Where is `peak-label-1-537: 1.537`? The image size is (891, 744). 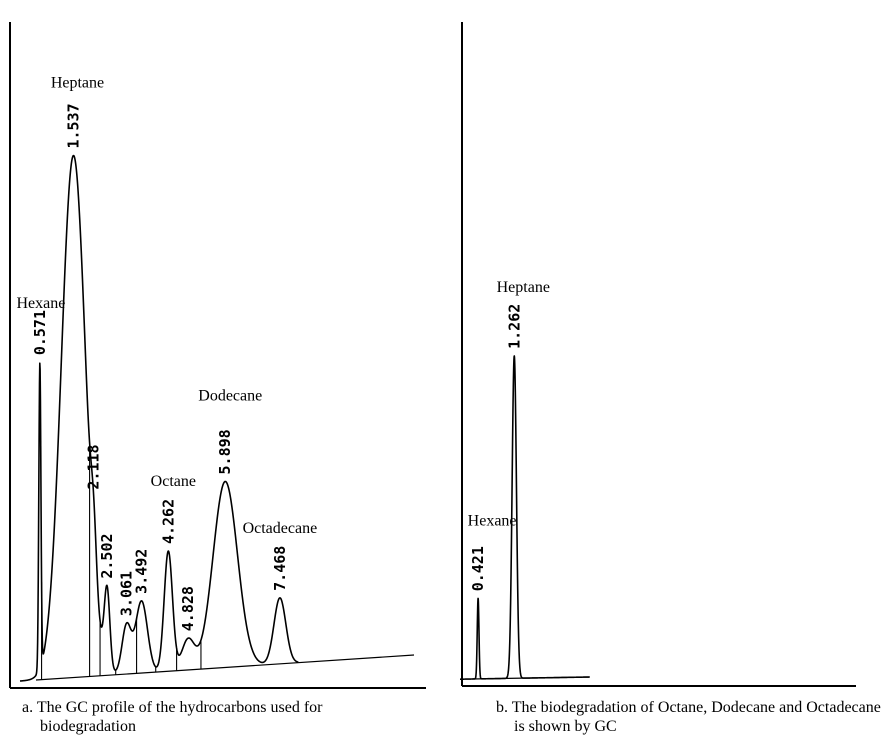
peak-label-1-537: 1.537 is located at coordinates (73, 125).